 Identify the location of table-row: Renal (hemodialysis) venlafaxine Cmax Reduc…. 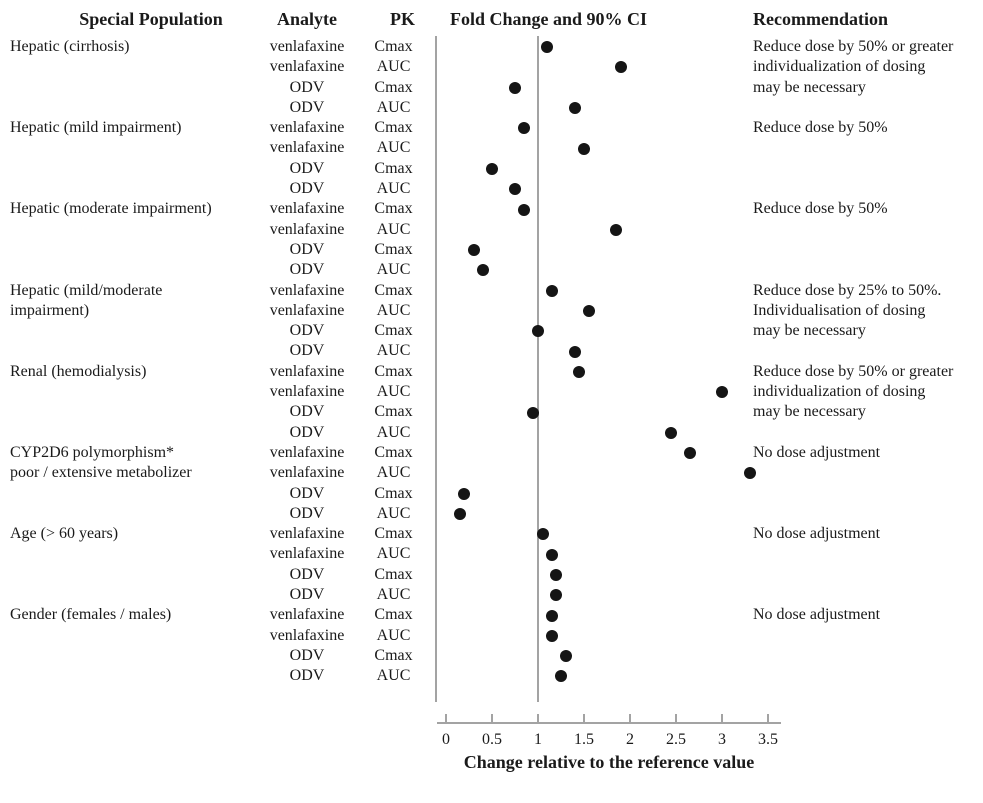
(491, 372).